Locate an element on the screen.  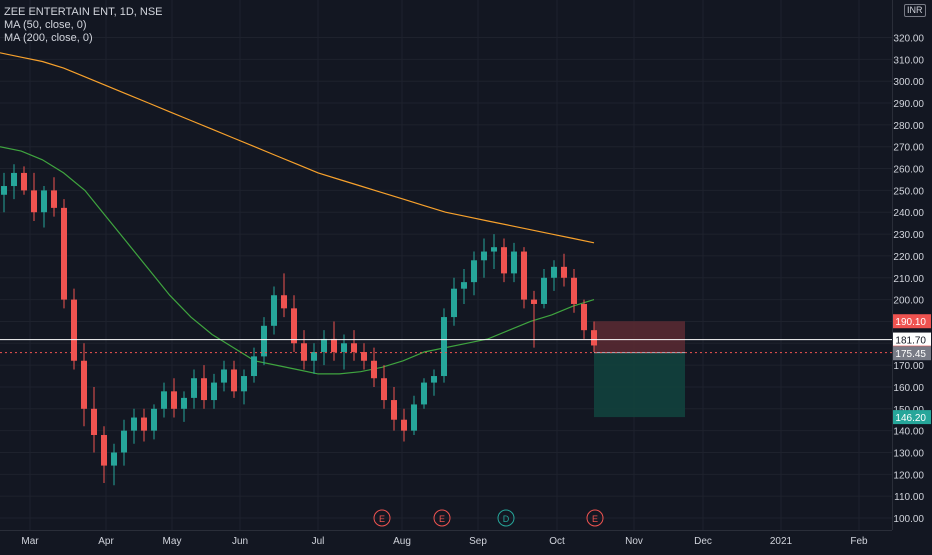
price-badge-label: 181.70 is located at coordinates (910, 341).